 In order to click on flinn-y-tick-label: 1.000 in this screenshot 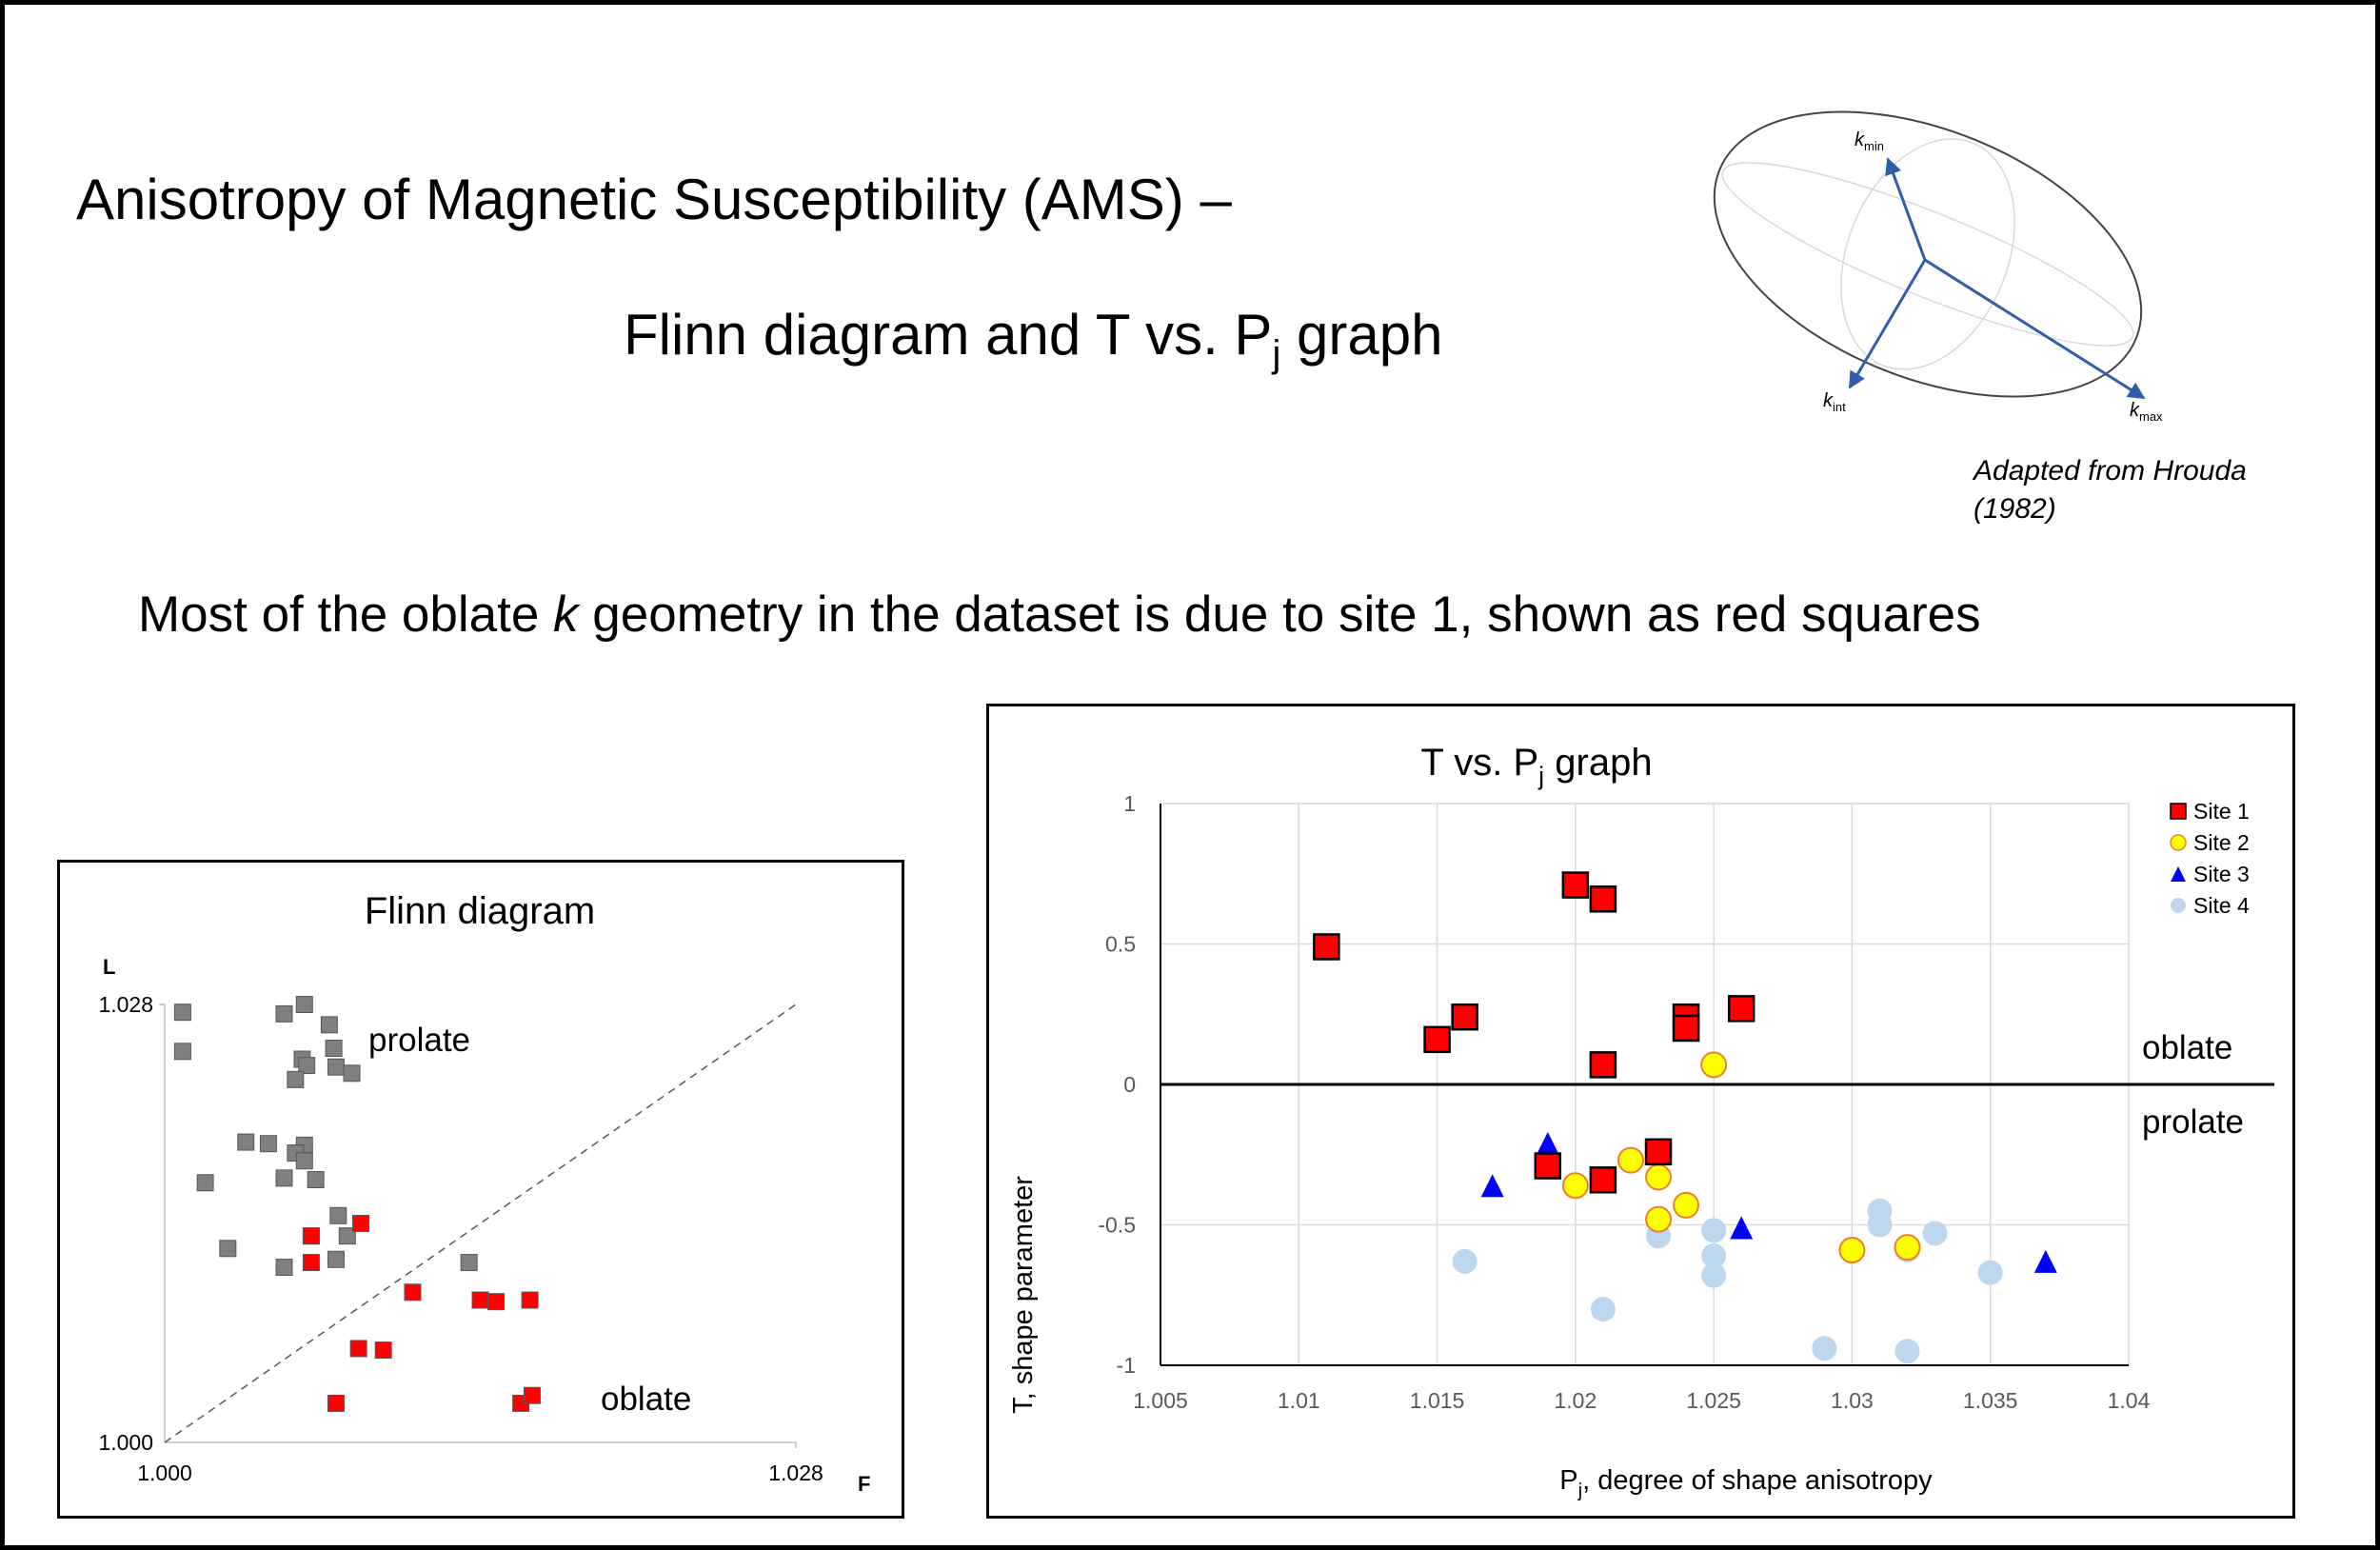, I will do `click(125, 1442)`.